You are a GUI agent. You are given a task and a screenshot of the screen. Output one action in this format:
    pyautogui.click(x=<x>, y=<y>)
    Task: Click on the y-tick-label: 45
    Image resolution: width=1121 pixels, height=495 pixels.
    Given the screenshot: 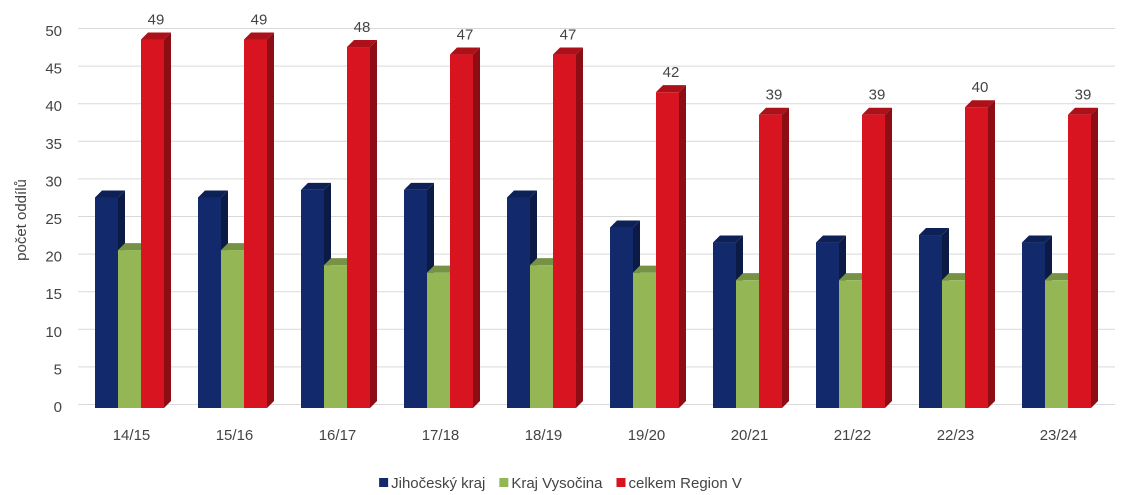 What is the action you would take?
    pyautogui.click(x=53, y=69)
    